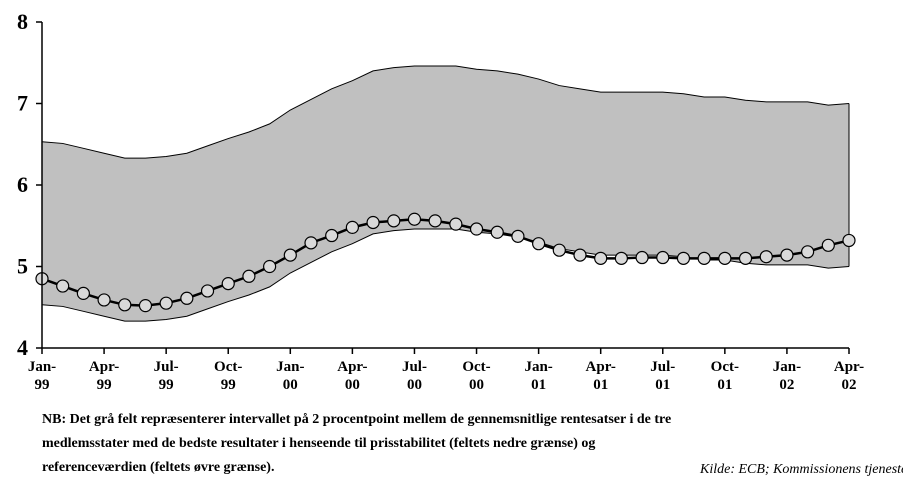  I want to click on x-tick-label: Apr- 00, so click(352, 376).